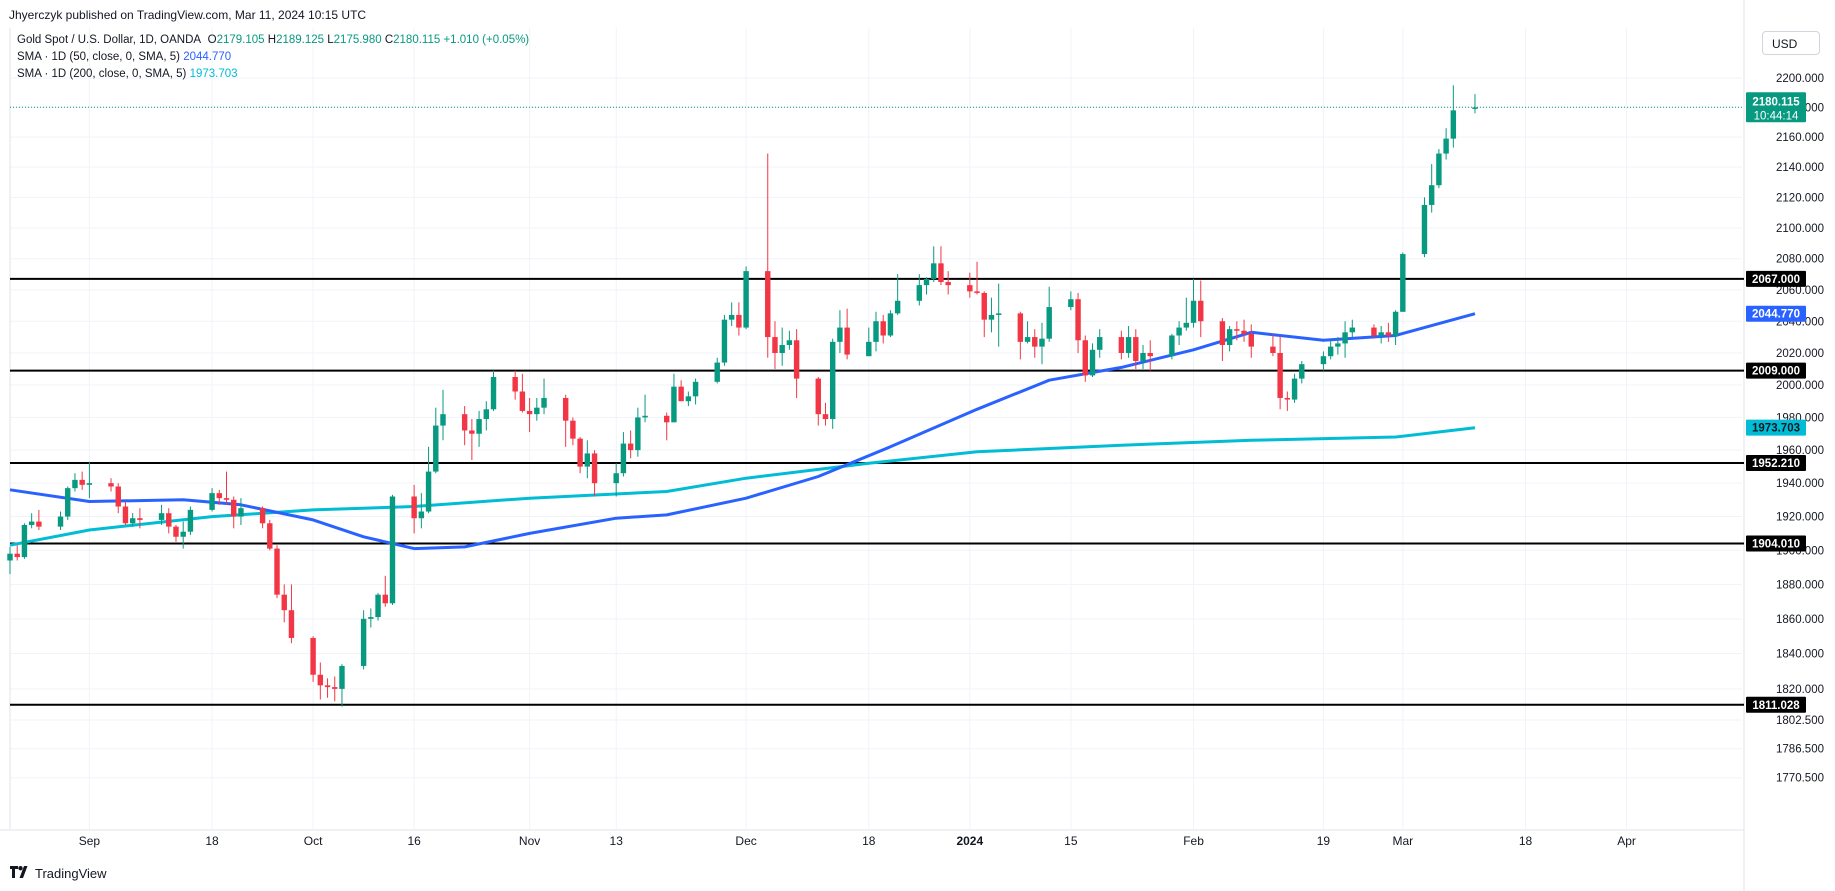  Describe the element at coordinates (1776, 462) in the screenshot. I see `level-price-label: 1952.210` at that location.